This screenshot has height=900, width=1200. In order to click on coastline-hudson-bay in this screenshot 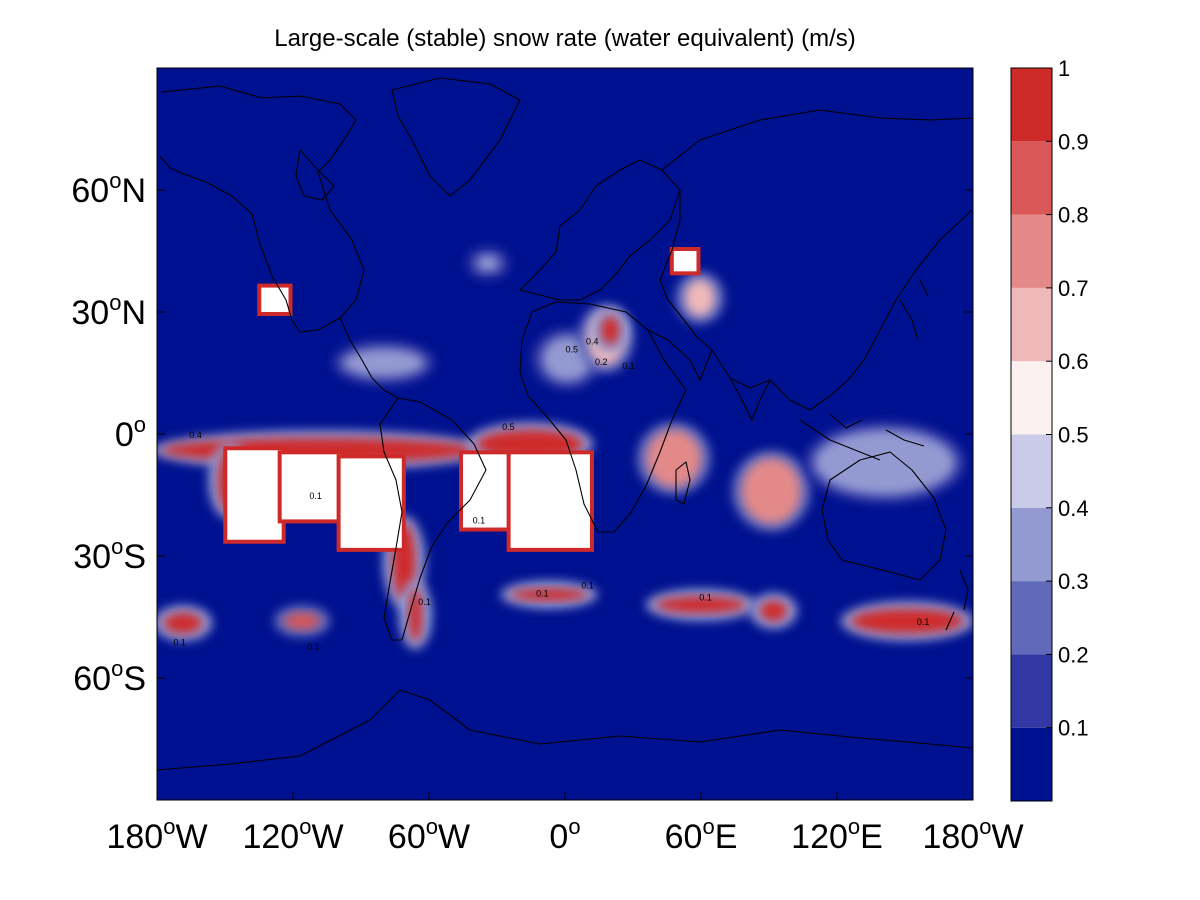, I will do `click(315, 175)`.